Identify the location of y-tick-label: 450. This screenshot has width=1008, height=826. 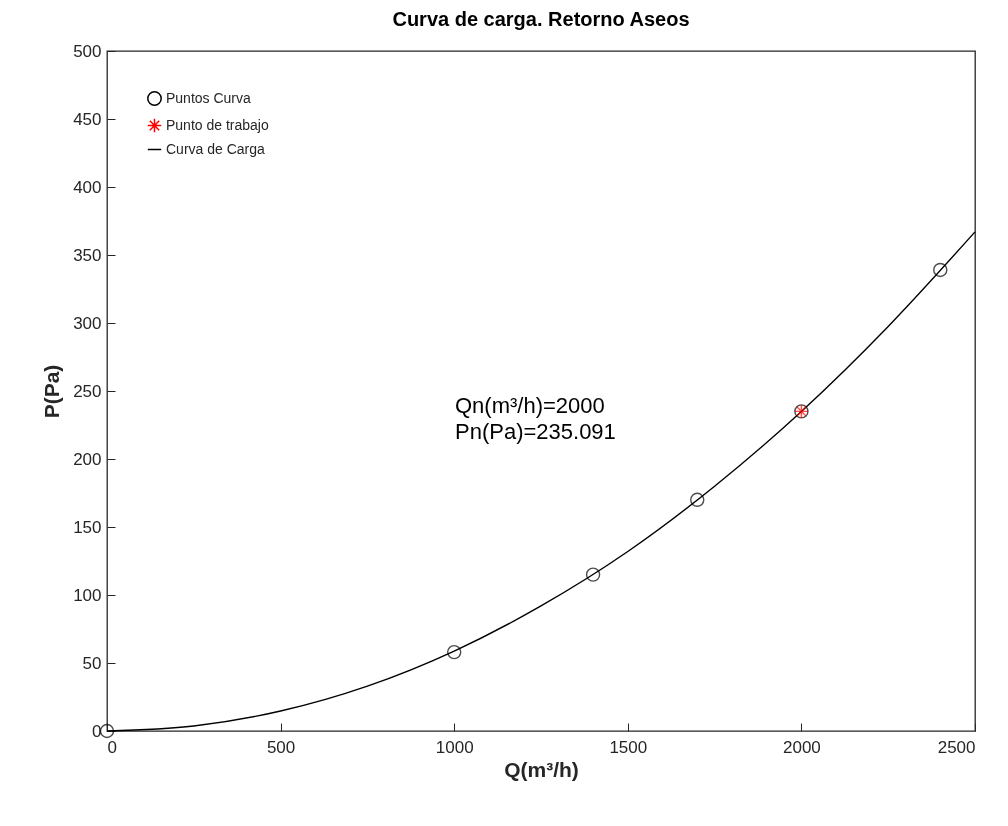
(87, 119).